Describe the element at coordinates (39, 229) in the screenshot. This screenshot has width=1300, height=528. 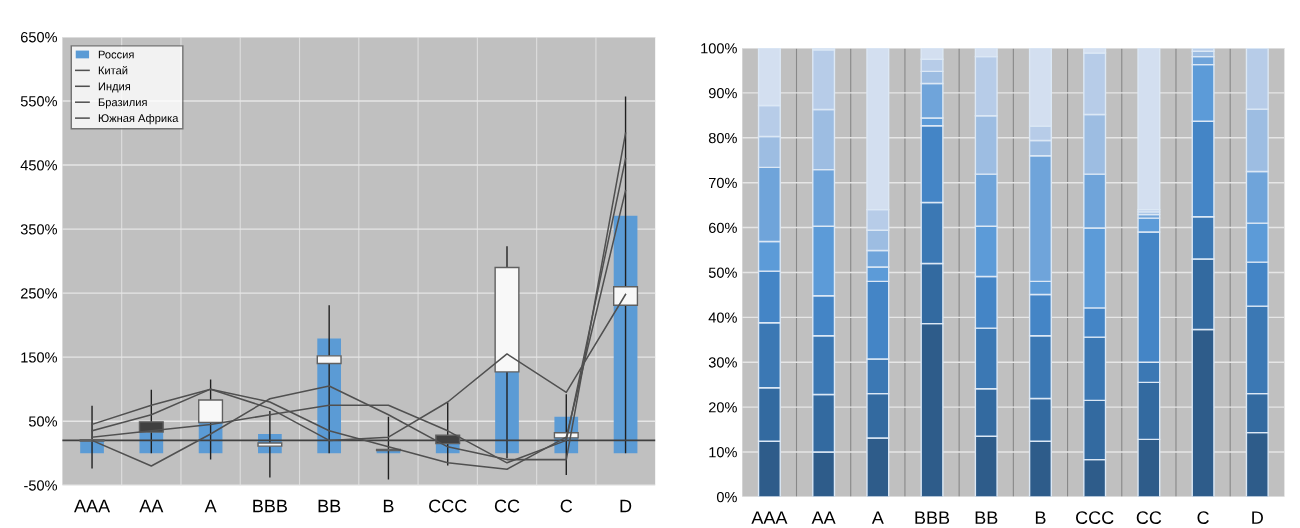
I see `y-tick-label: 350%` at that location.